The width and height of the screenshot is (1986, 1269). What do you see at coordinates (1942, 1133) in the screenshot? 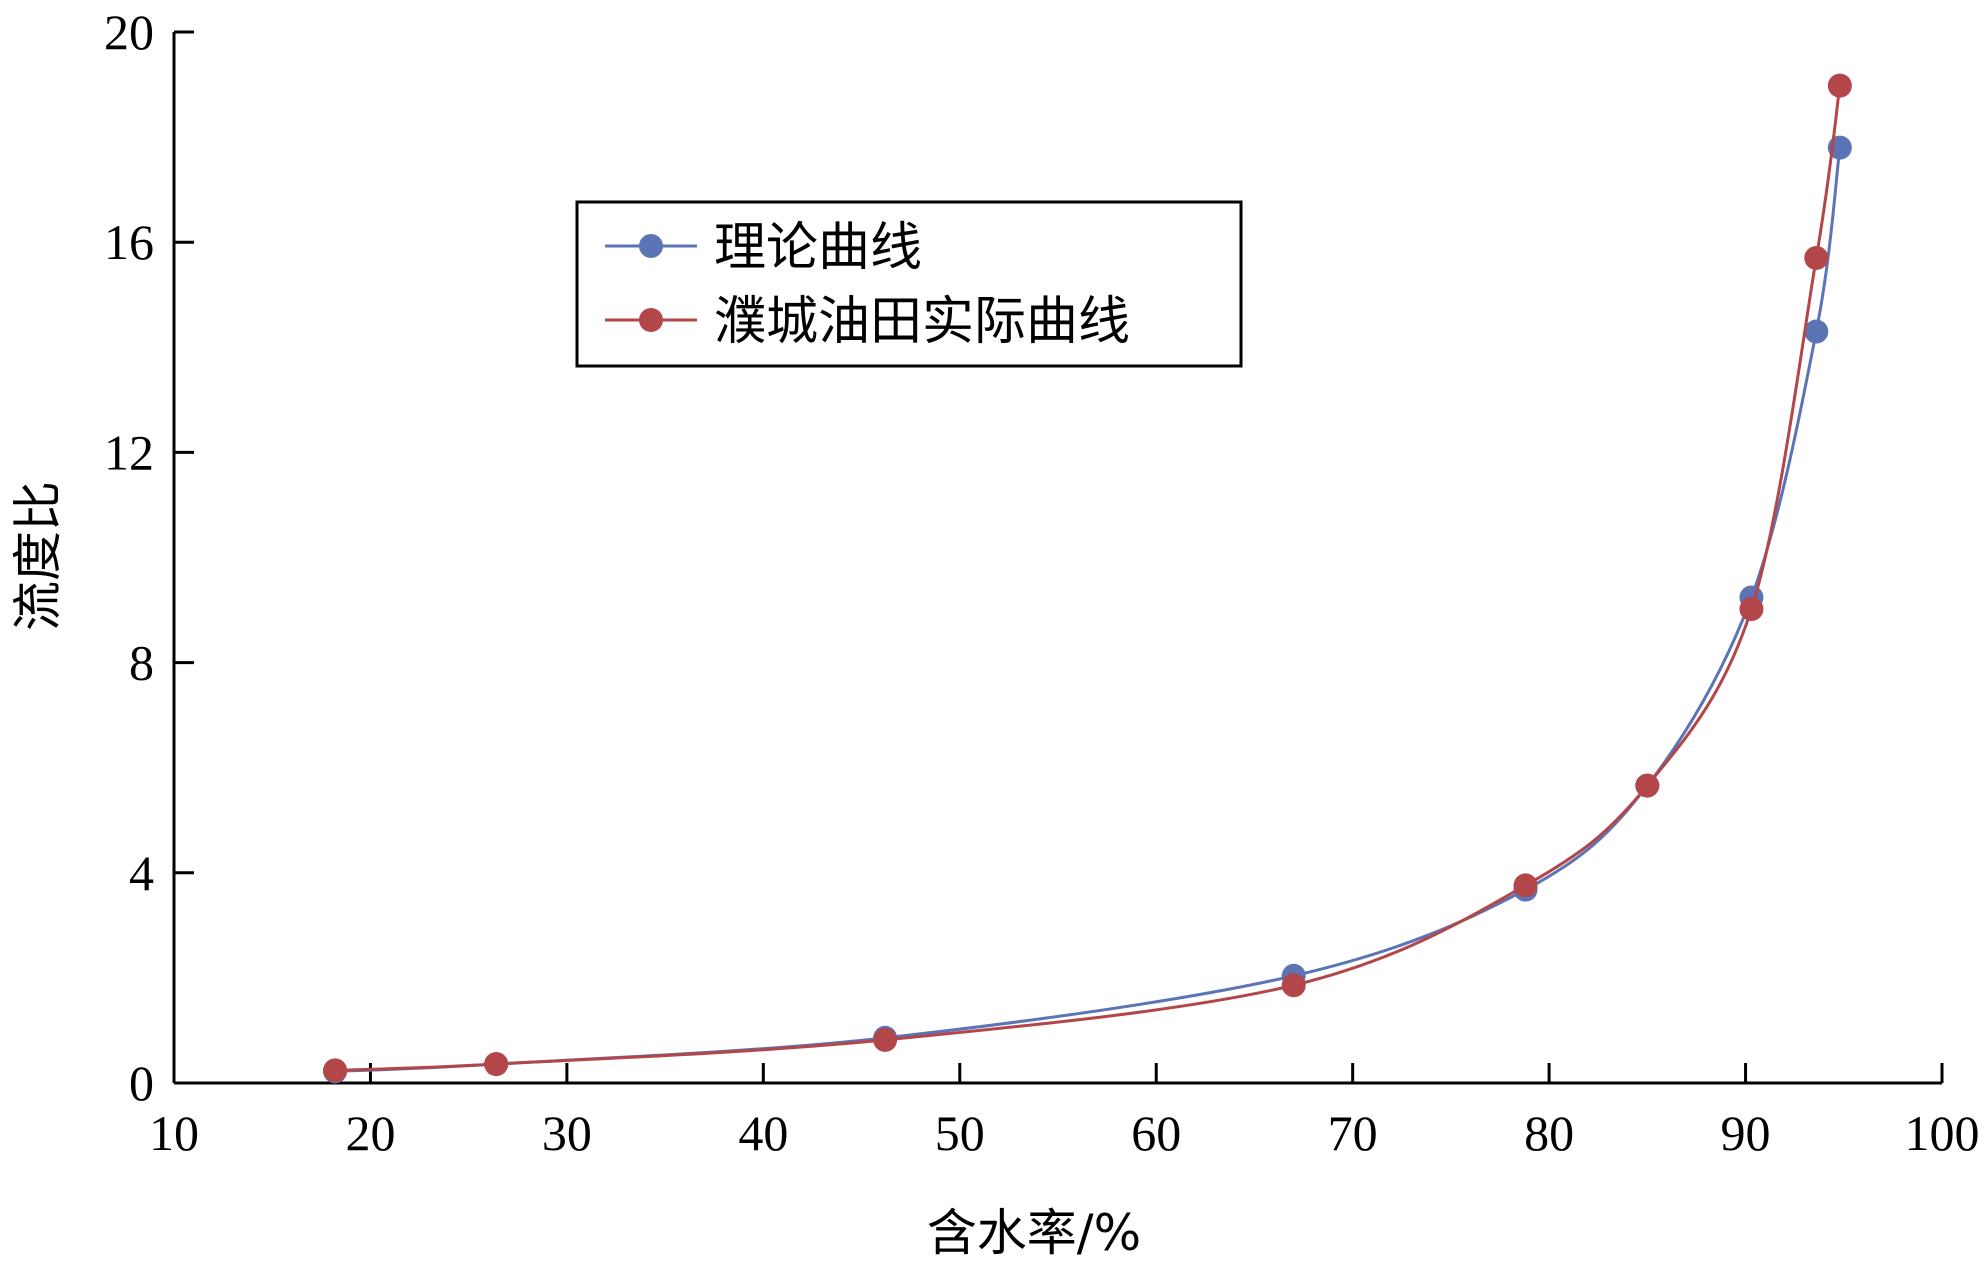
I see `x-tick-label: 100` at bounding box center [1942, 1133].